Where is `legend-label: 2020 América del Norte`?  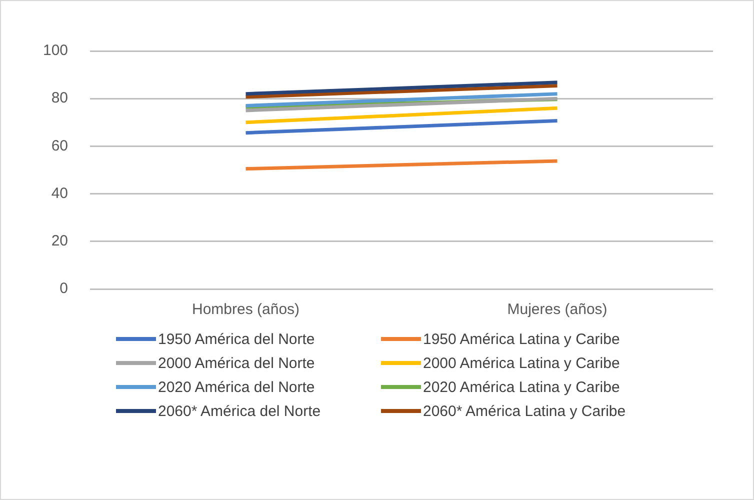 legend-label: 2020 América del Norte is located at coordinates (236, 387).